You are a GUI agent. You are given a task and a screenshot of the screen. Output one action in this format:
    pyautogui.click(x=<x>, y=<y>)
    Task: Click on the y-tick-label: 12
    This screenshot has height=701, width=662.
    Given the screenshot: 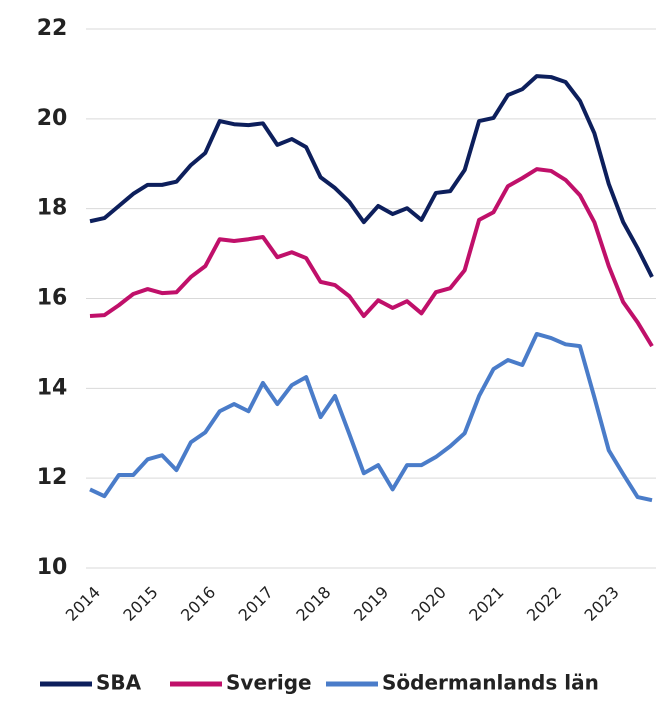 What is the action you would take?
    pyautogui.click(x=52, y=477)
    